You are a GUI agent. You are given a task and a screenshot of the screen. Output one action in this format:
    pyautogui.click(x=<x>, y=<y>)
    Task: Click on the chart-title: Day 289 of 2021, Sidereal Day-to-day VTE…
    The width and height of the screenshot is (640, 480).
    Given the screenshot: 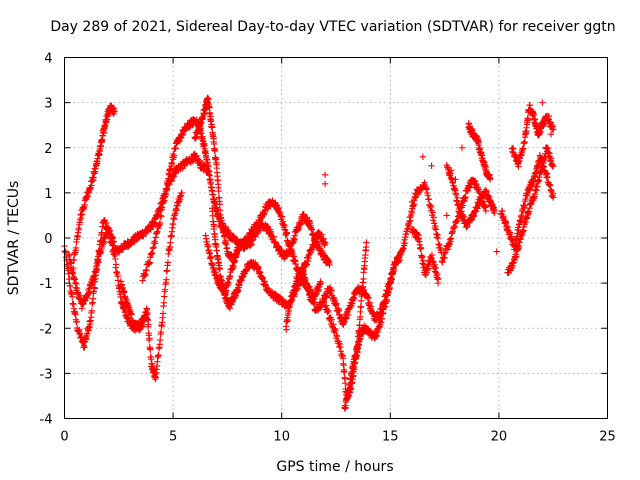 What is the action you would take?
    pyautogui.click(x=332, y=27)
    